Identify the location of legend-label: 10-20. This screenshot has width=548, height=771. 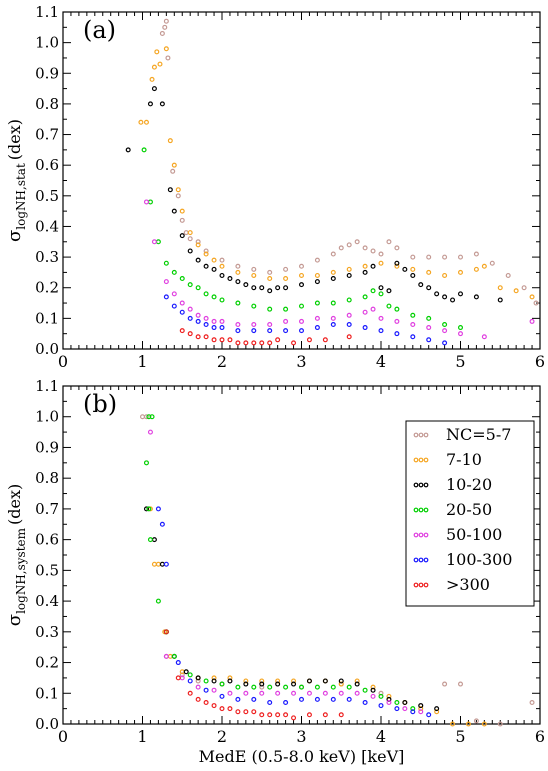
(469, 484).